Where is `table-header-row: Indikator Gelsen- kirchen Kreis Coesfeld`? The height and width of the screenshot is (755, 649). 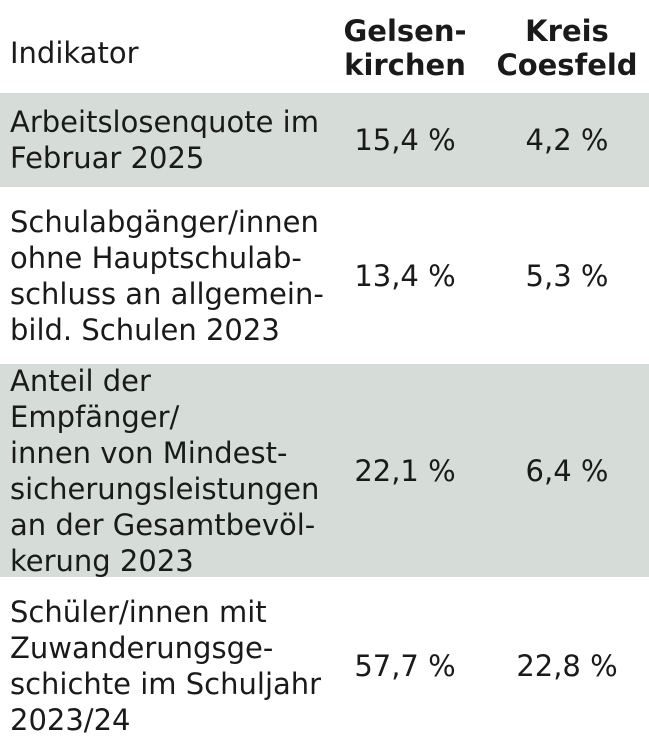
table-header-row: Indikator Gelsen- kirchen Kreis Coesfeld is located at coordinates (324, 46).